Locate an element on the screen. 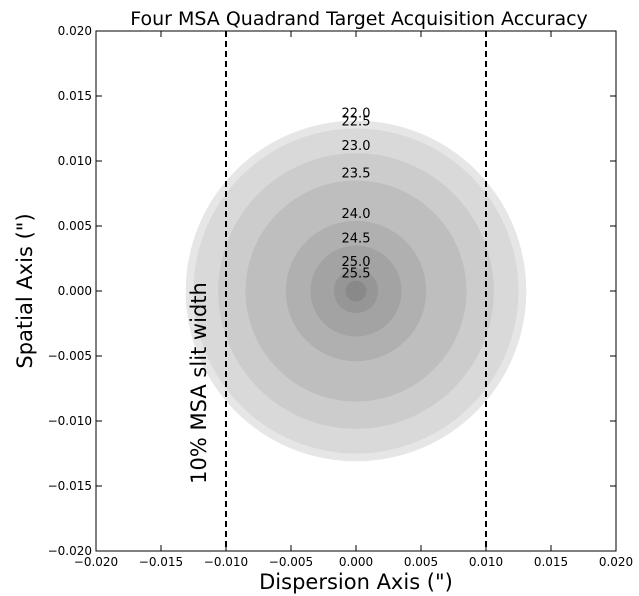 The width and height of the screenshot is (639, 596). annotation: 10% MSA slit width is located at coordinates (199, 383).